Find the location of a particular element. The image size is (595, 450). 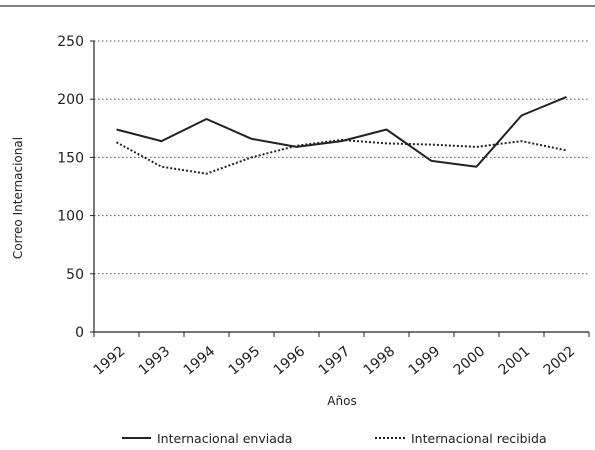

x-tick-label: 2001 is located at coordinates (515, 360).